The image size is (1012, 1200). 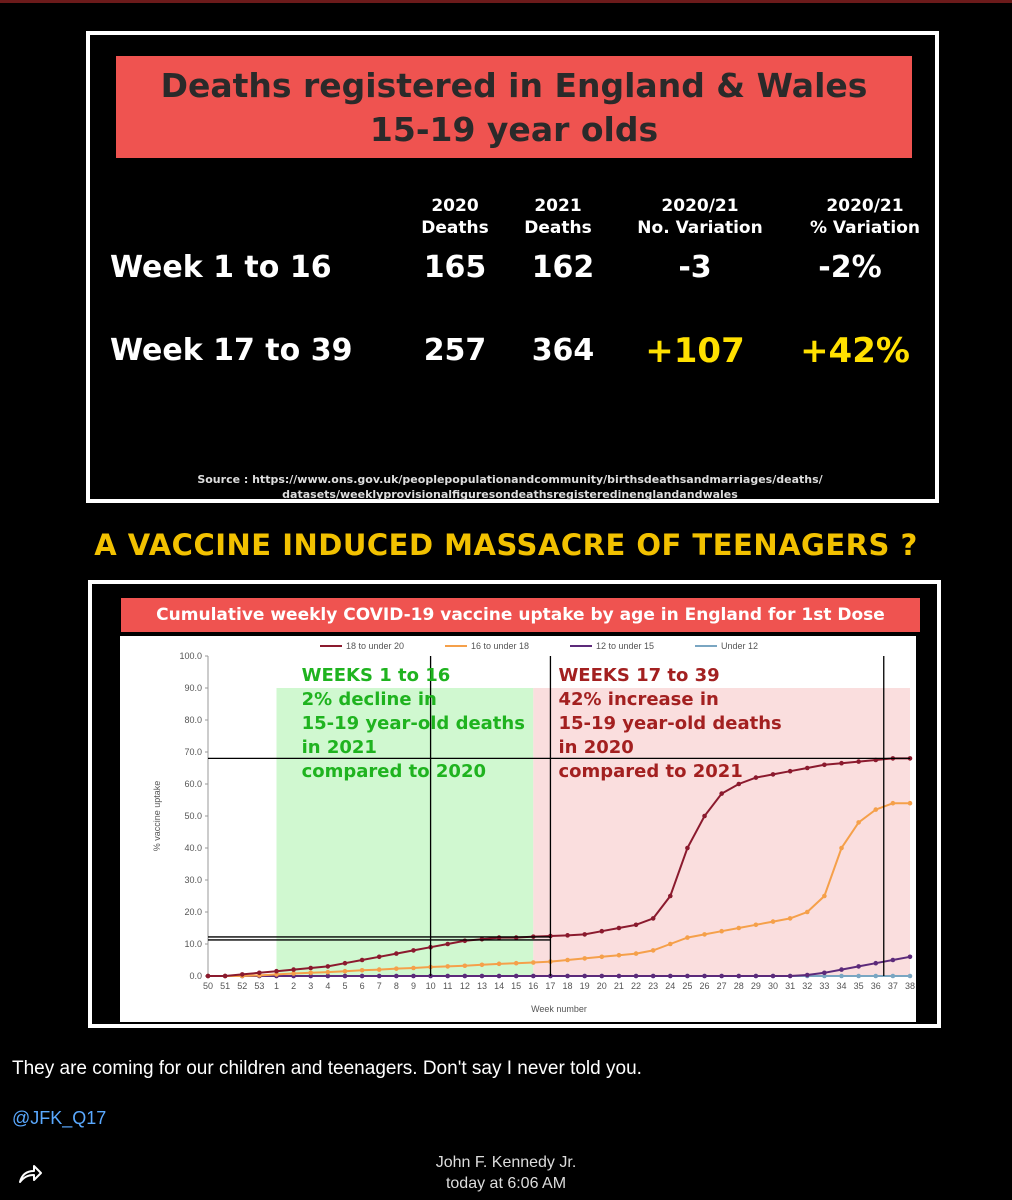 What do you see at coordinates (293, 986) in the screenshot?
I see `x-tick-label: 2` at bounding box center [293, 986].